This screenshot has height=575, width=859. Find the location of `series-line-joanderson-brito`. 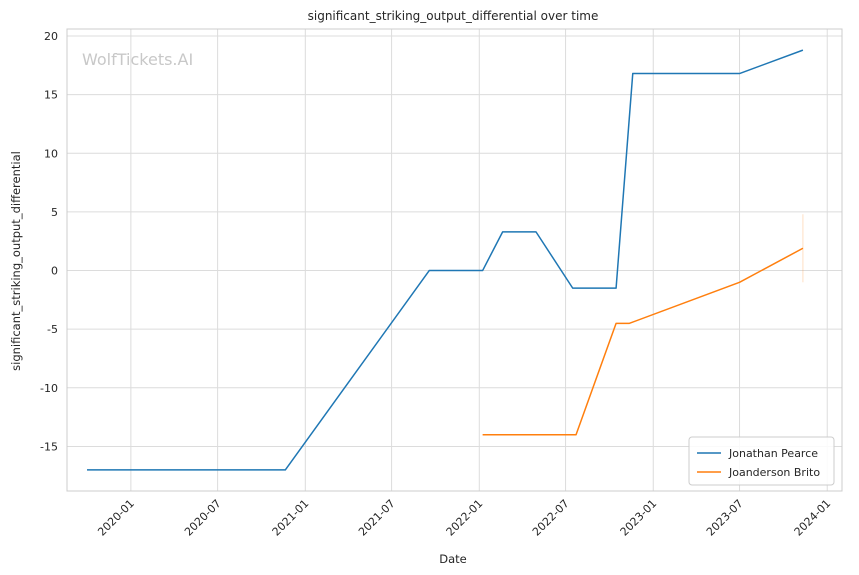

series-line-joanderson-brito is located at coordinates (643, 341).